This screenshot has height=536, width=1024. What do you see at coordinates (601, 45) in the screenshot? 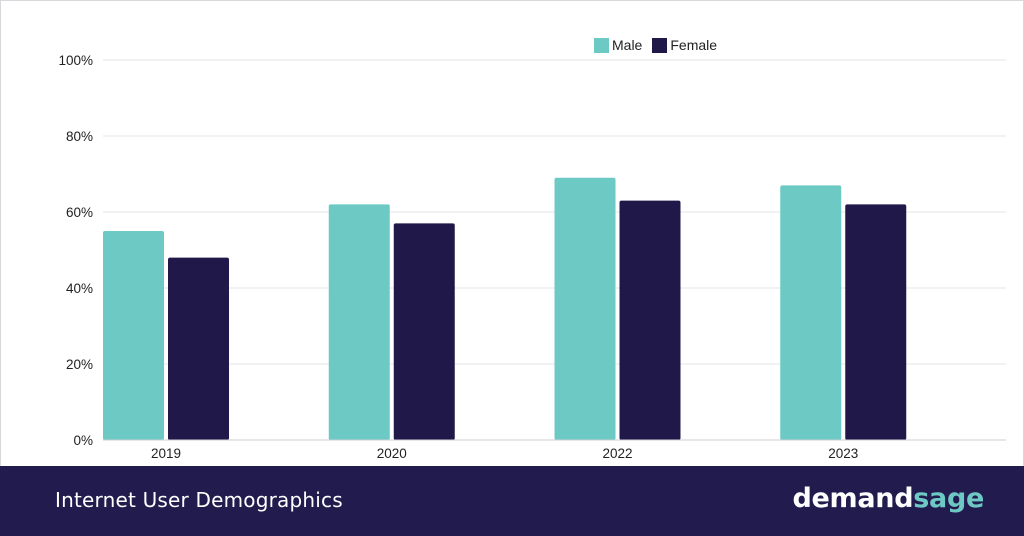
I see `legend-swatch-male` at bounding box center [601, 45].